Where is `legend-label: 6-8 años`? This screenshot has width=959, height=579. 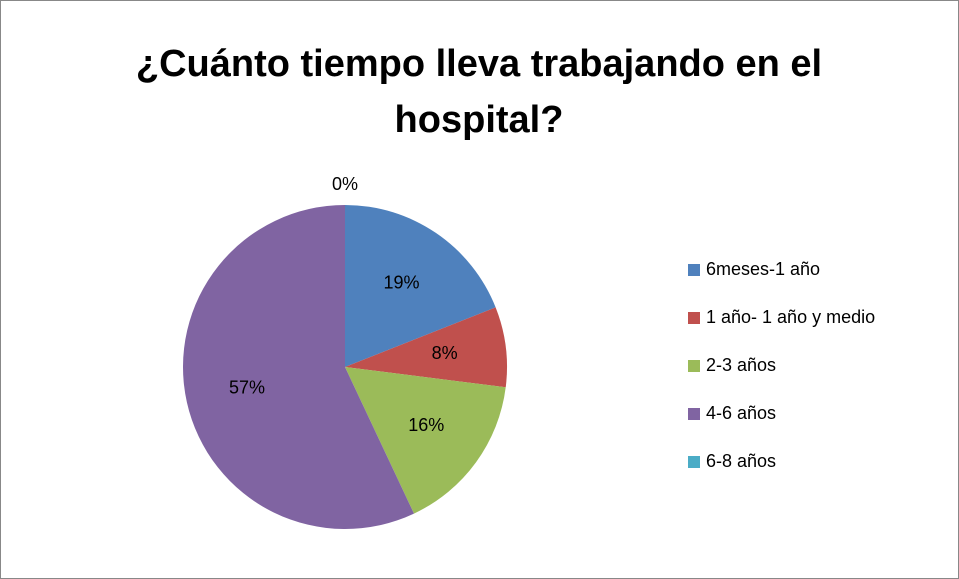
legend-label: 6-8 años is located at coordinates (741, 461).